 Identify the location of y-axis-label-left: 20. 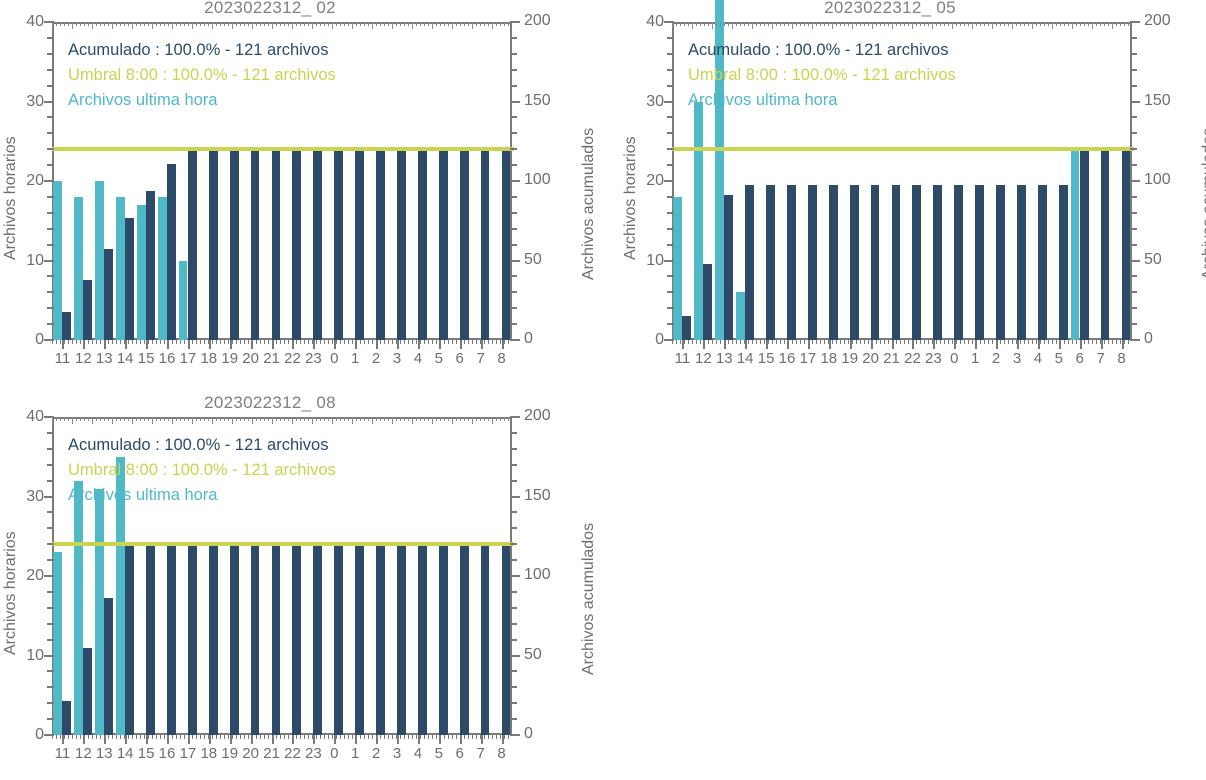
(35, 180).